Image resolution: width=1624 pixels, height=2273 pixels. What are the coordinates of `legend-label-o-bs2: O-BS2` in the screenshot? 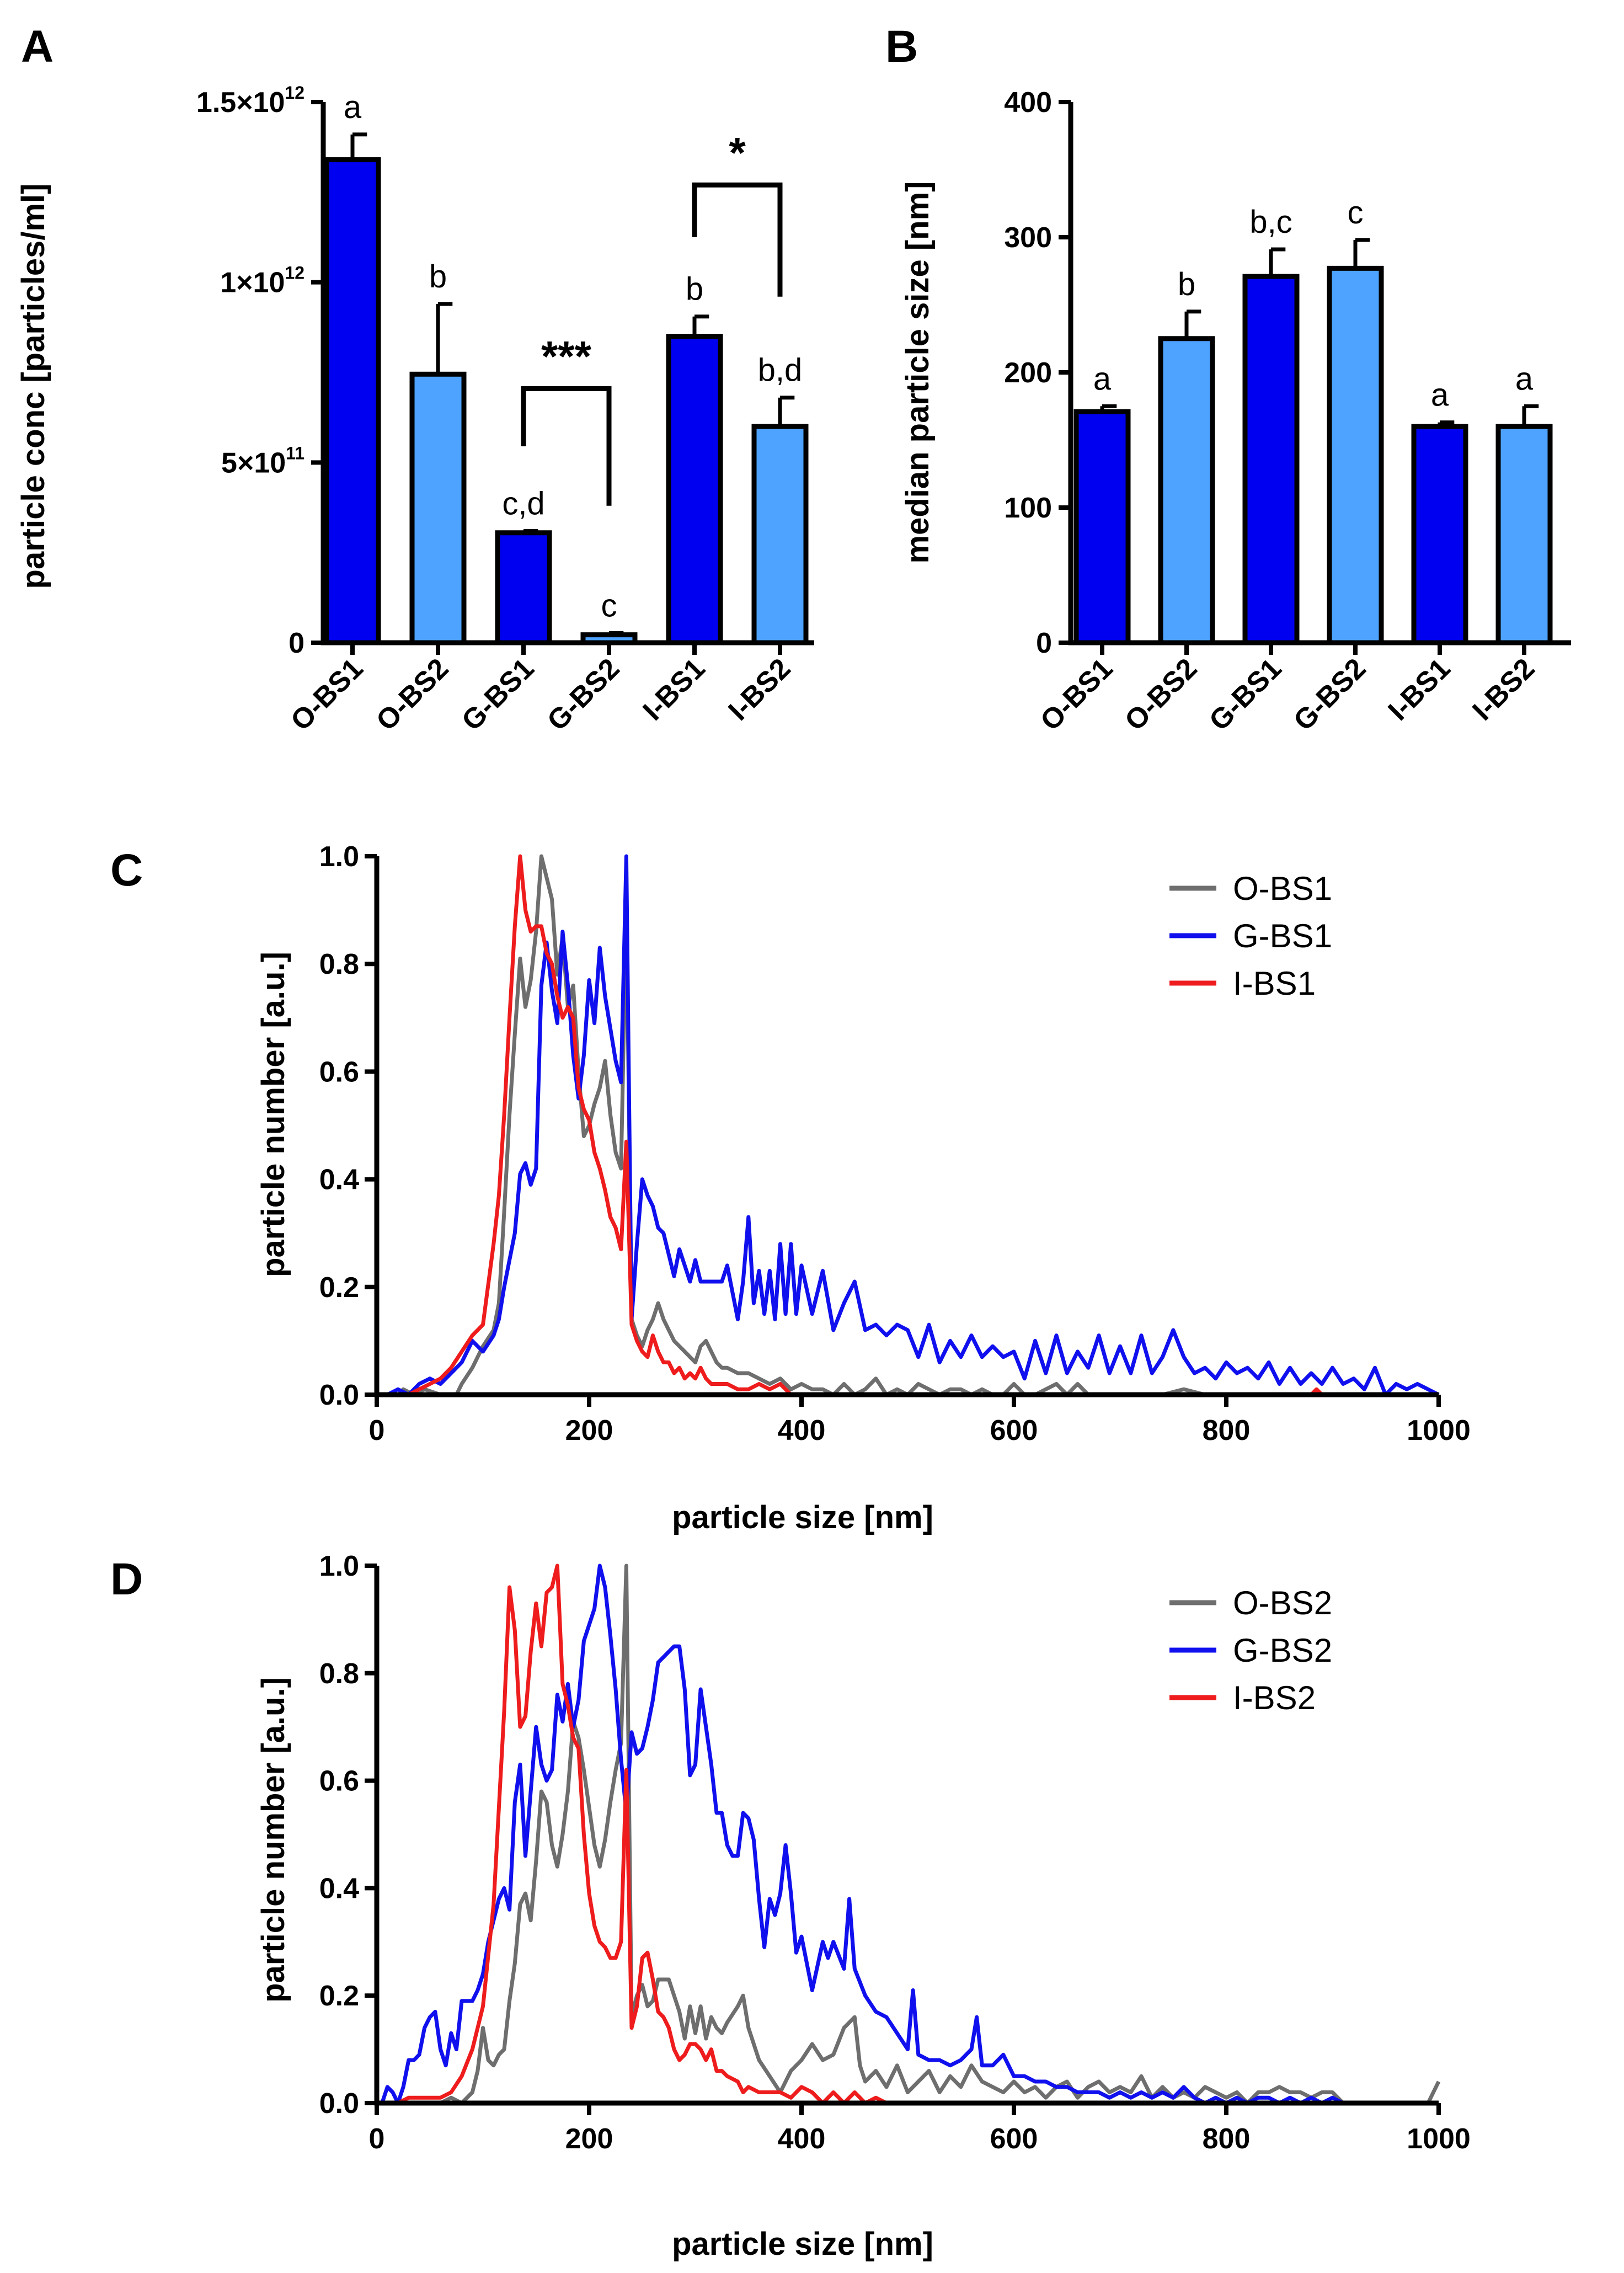 It's located at (1282, 1602).